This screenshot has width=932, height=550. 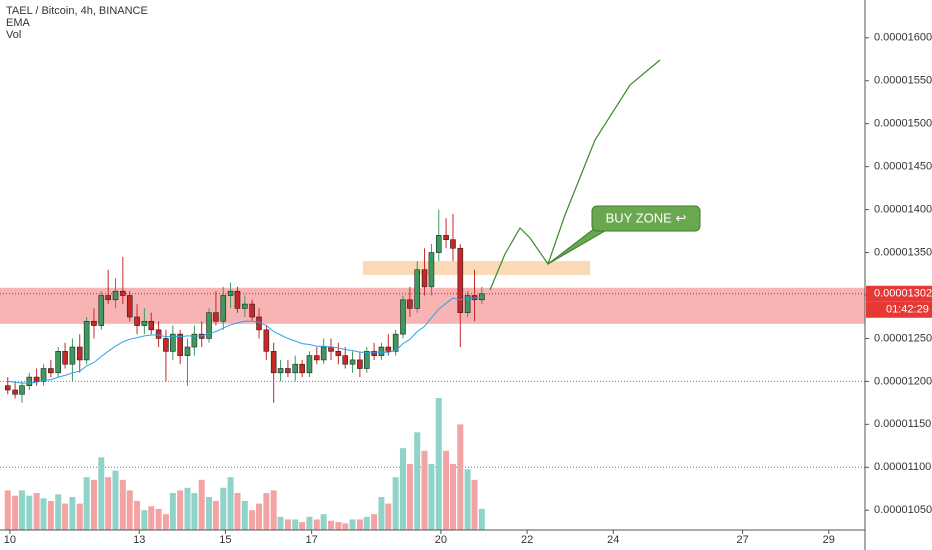 I want to click on callout-text: BUY ZONE ↩, so click(x=646, y=217).